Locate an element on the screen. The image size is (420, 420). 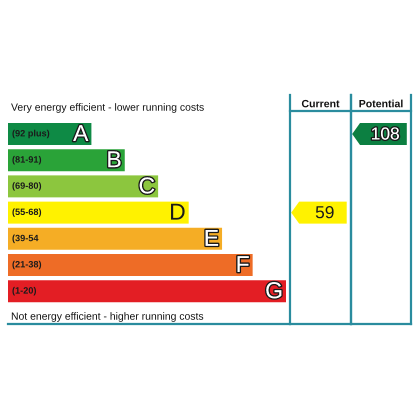
annotation: (81-91) is located at coordinates (27, 160).